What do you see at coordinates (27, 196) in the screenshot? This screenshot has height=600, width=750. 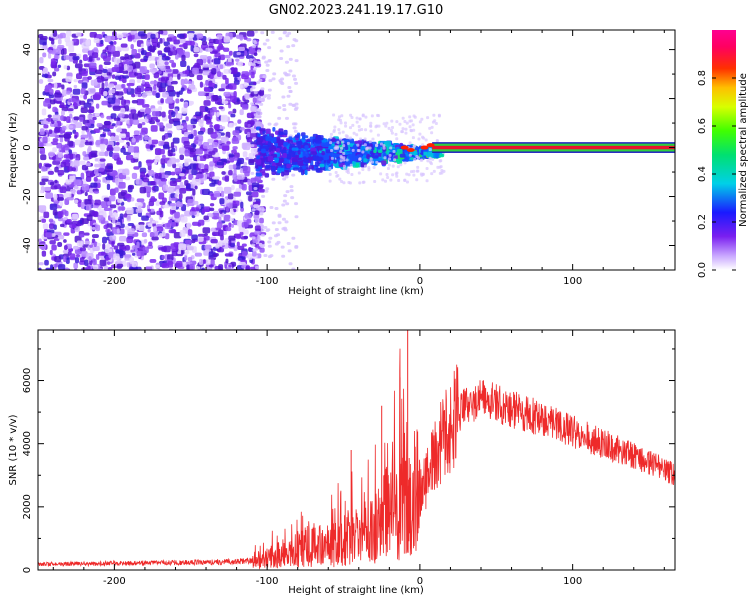 I see `y-tick-label: -20` at bounding box center [27, 196].